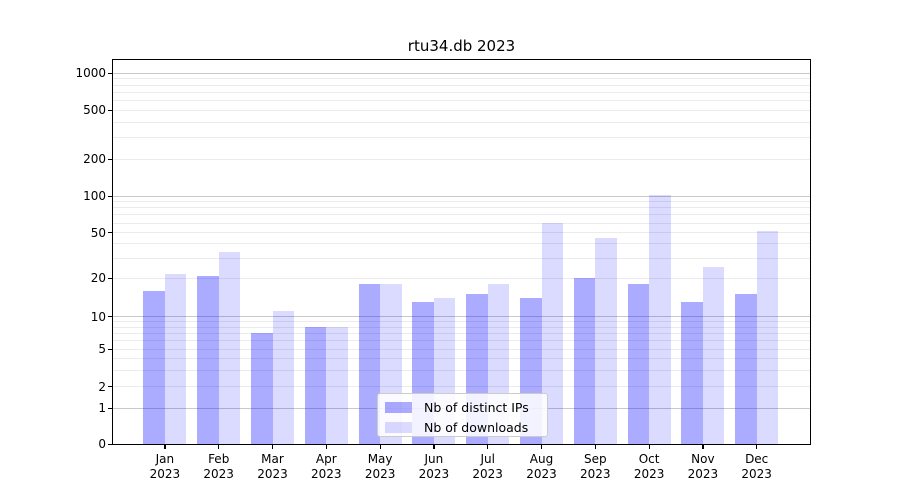  Describe the element at coordinates (476, 407) in the screenshot. I see `legend-label-distinct-ips: Nb of distinct IPs` at that location.